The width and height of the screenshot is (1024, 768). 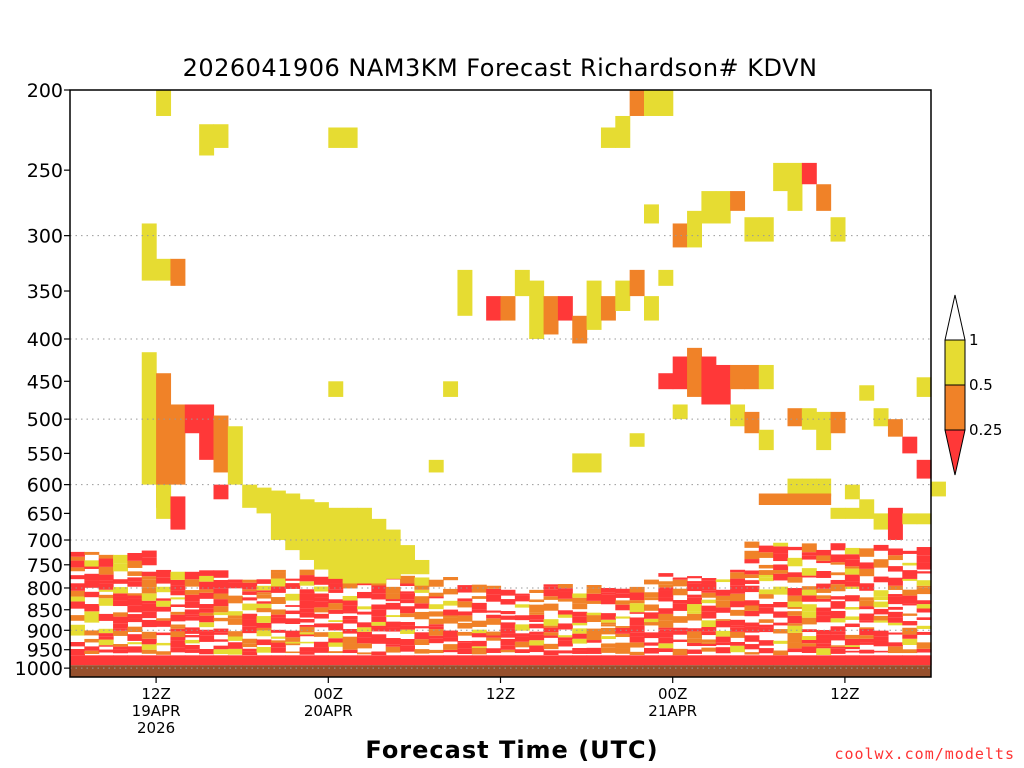 What do you see at coordinates (500, 671) in the screenshot?
I see `ground-band` at bounding box center [500, 671].